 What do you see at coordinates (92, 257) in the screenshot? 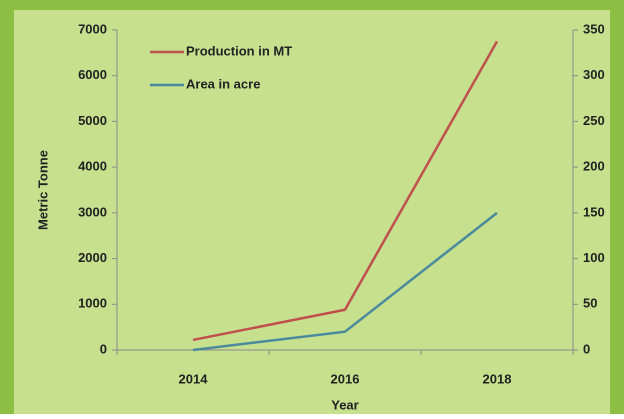
I see `y-tick-label: 2000` at bounding box center [92, 257].